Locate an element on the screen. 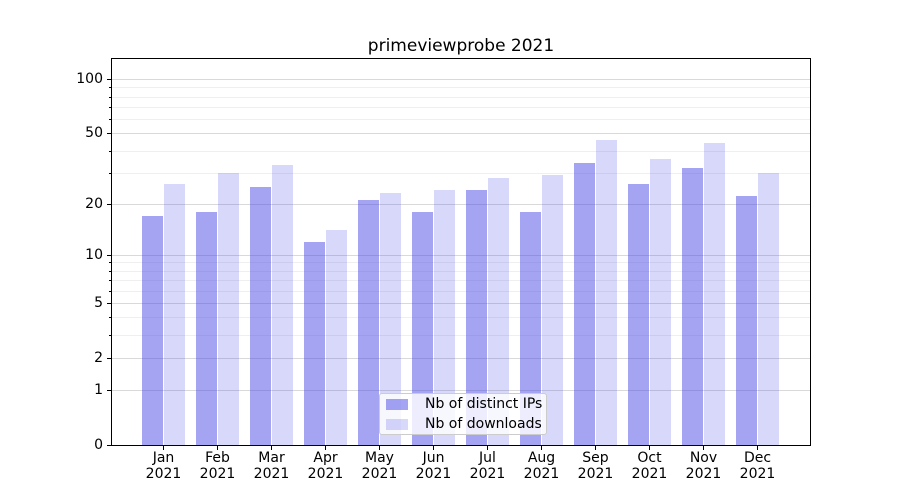 The image size is (900, 500). legend-item-downloads: Nb of downloads is located at coordinates (466, 424).